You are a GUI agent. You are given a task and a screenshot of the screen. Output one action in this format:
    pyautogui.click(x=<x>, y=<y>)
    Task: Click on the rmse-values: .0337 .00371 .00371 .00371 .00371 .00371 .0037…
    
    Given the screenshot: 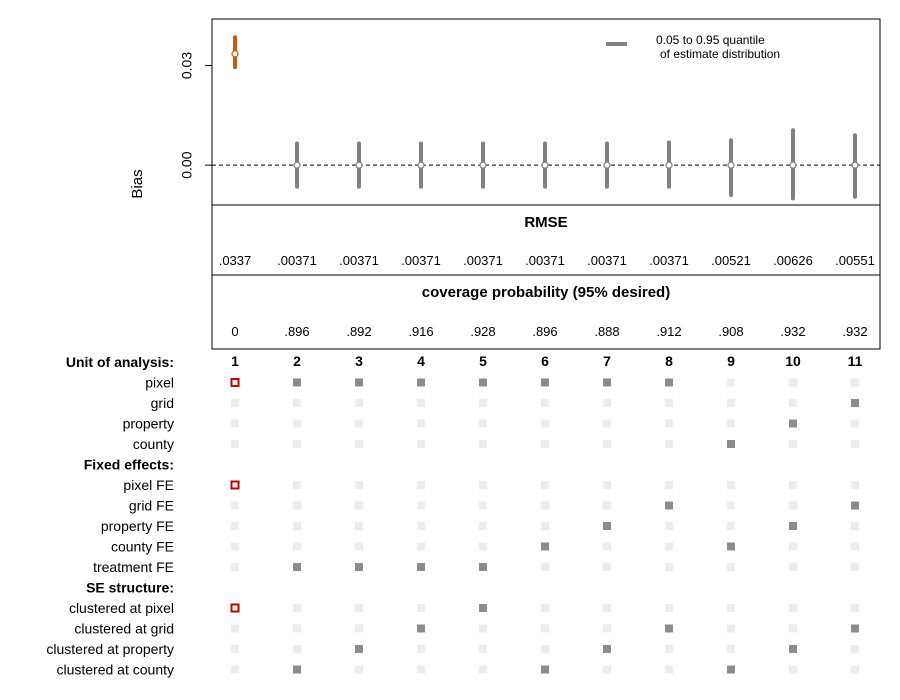 What is the action you would take?
    pyautogui.click(x=547, y=260)
    